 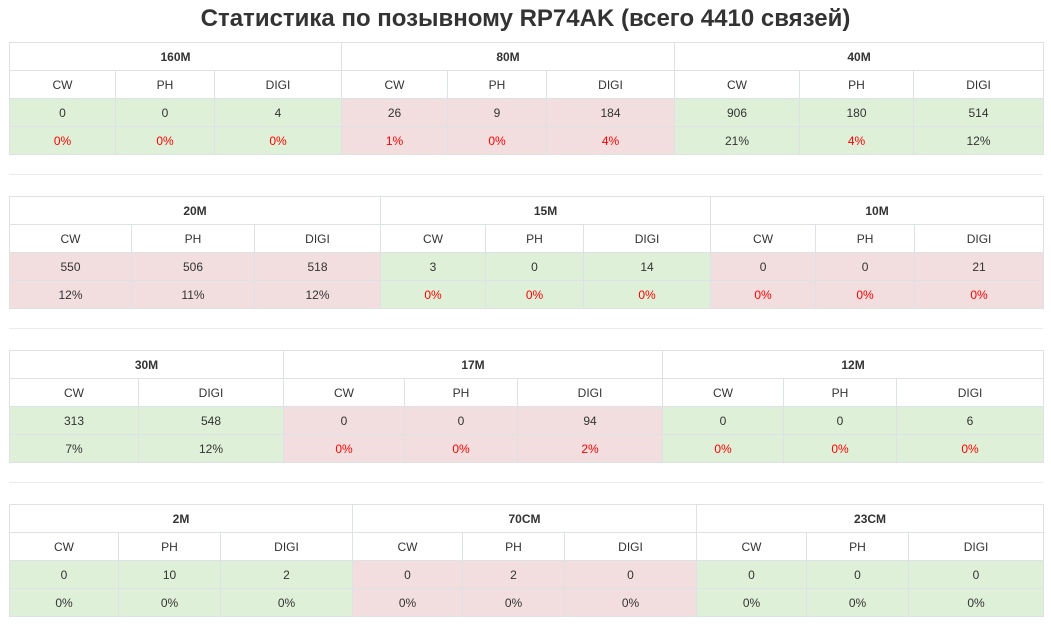 I want to click on qso-count: 14, so click(x=647, y=266).